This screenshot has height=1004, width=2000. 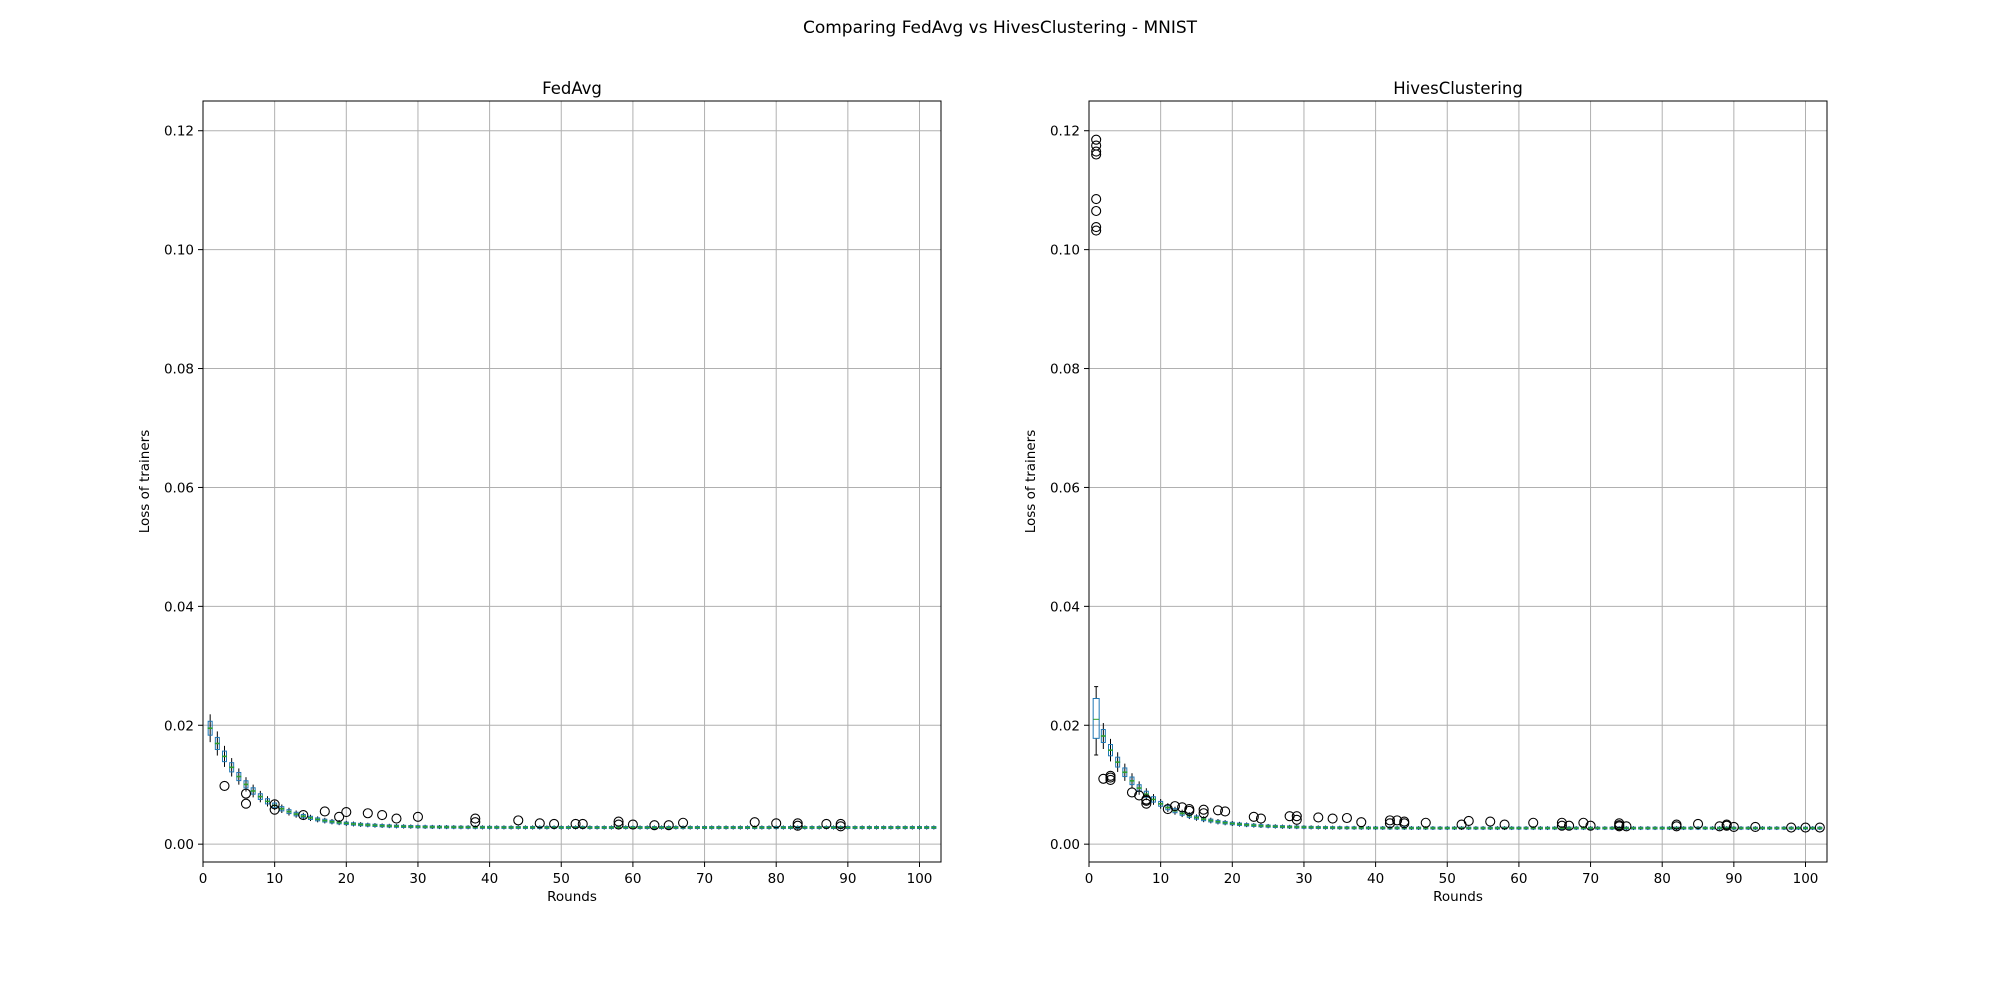 What do you see at coordinates (1458, 88) in the screenshot?
I see `chart-1-title: HivesClustering` at bounding box center [1458, 88].